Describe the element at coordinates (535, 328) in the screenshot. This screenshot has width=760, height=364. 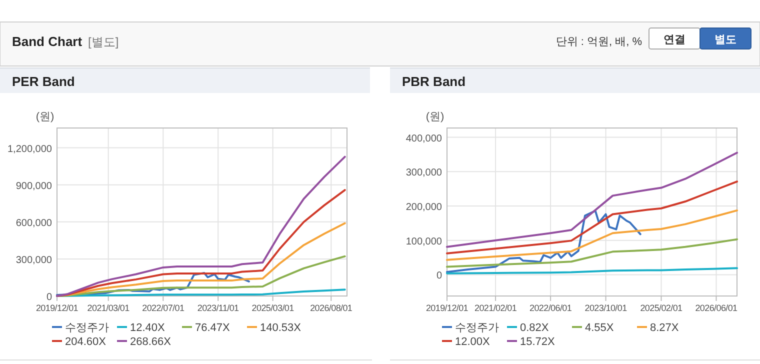
I see `legend-label: 0.82X` at that location.